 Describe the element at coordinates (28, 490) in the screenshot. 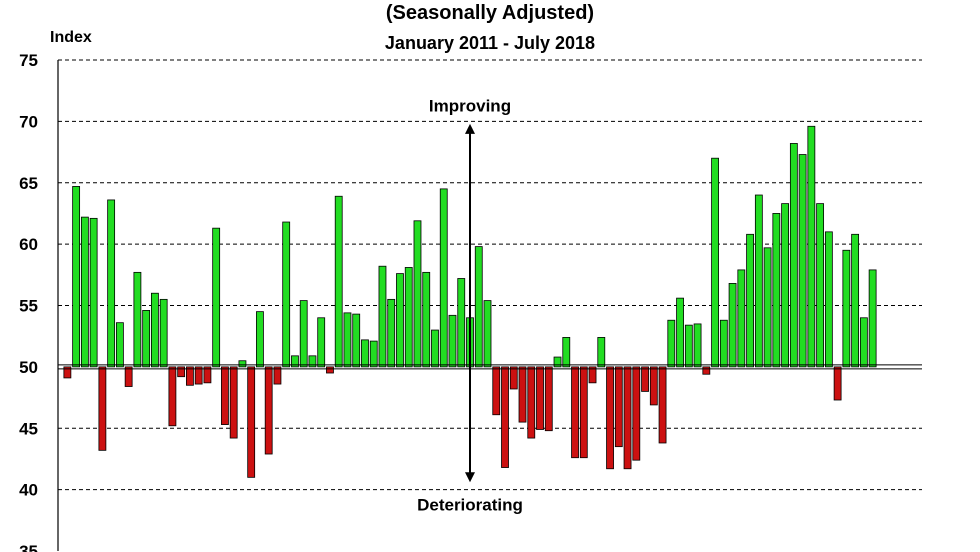

I see `y-tick-label-40: 40` at that location.